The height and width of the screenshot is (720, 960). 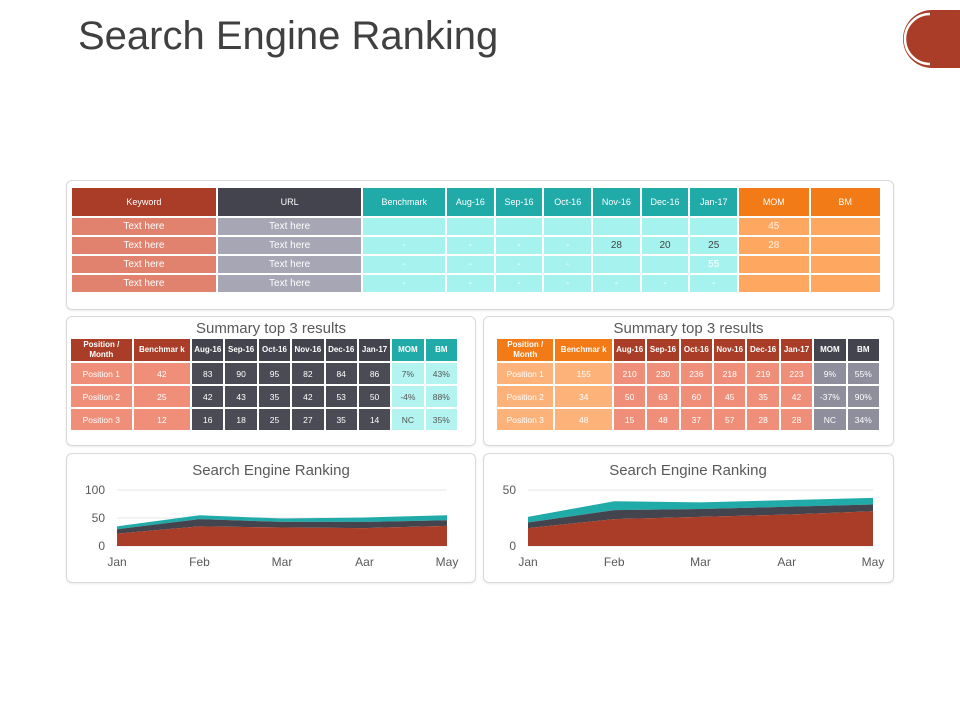 I want to click on header-cell: BM, so click(x=863, y=350).